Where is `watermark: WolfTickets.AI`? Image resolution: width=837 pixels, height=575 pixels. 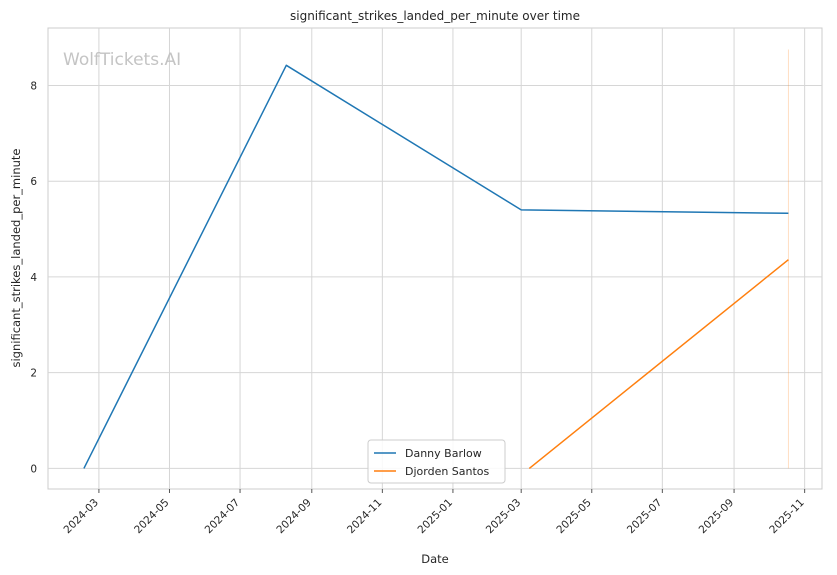
watermark: WolfTickets.AI is located at coordinates (122, 60).